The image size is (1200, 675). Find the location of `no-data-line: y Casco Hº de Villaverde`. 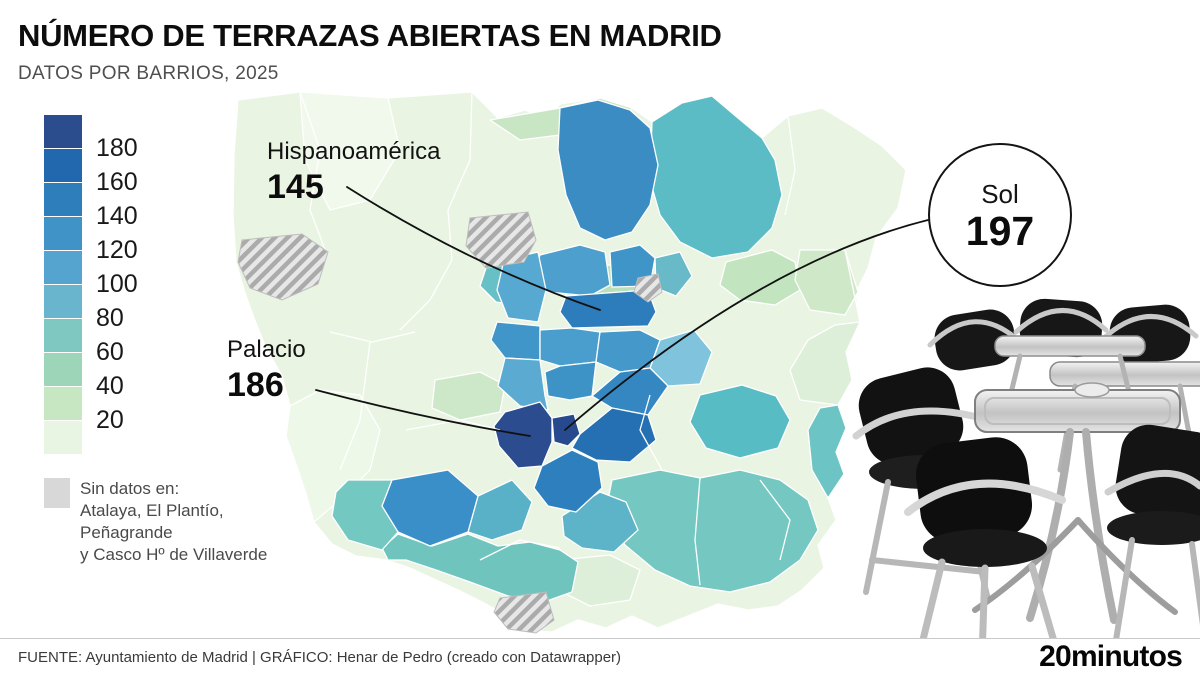

no-data-line: y Casco Hº de Villaverde is located at coordinates (174, 554).